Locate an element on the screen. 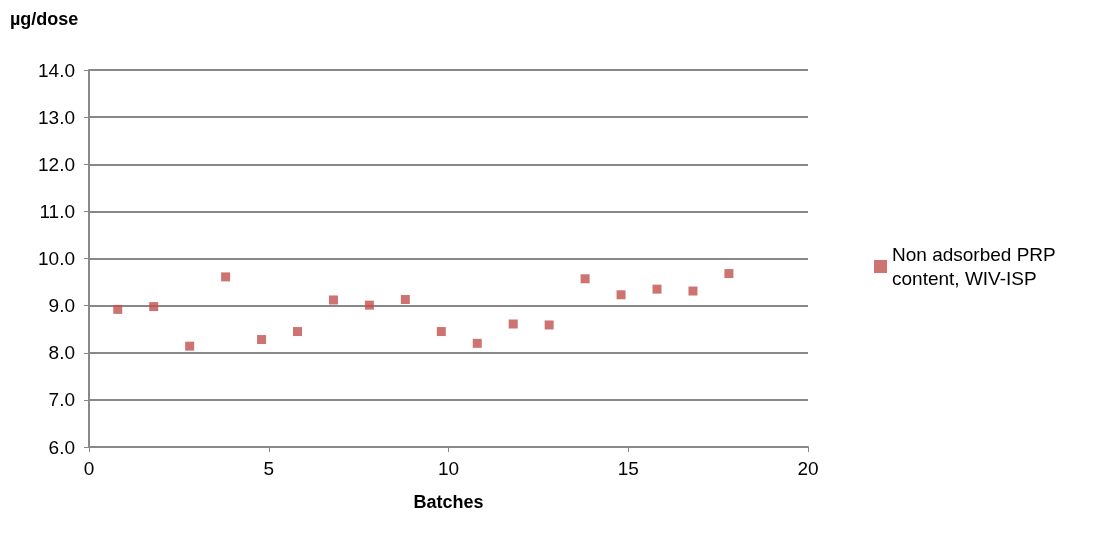  x-tick-label: 5 is located at coordinates (269, 468).